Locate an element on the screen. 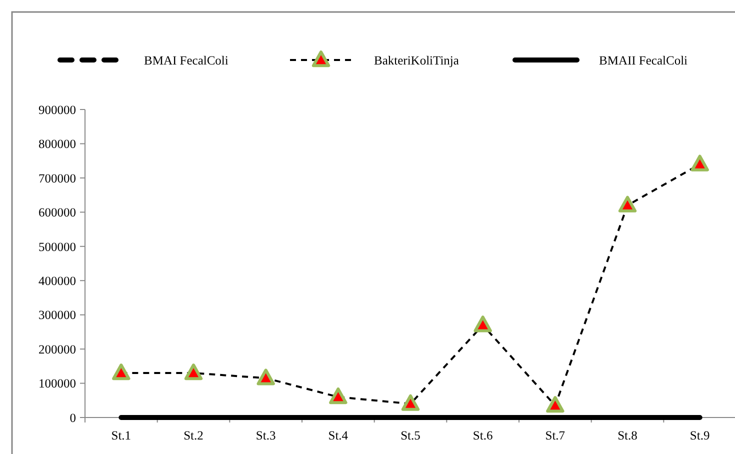 This screenshot has height=454, width=735. legend-label: BakteriKoliTinja is located at coordinates (417, 60).